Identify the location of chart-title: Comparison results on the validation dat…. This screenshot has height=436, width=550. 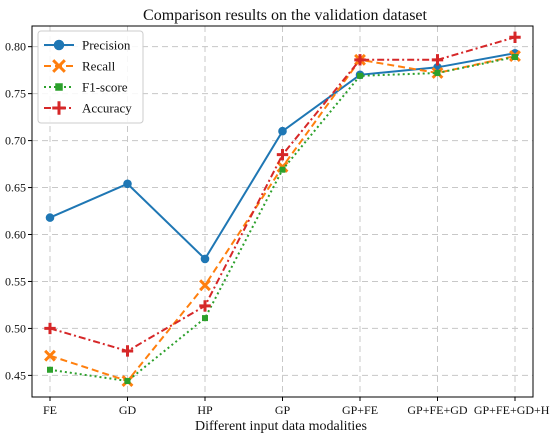
(285, 15).